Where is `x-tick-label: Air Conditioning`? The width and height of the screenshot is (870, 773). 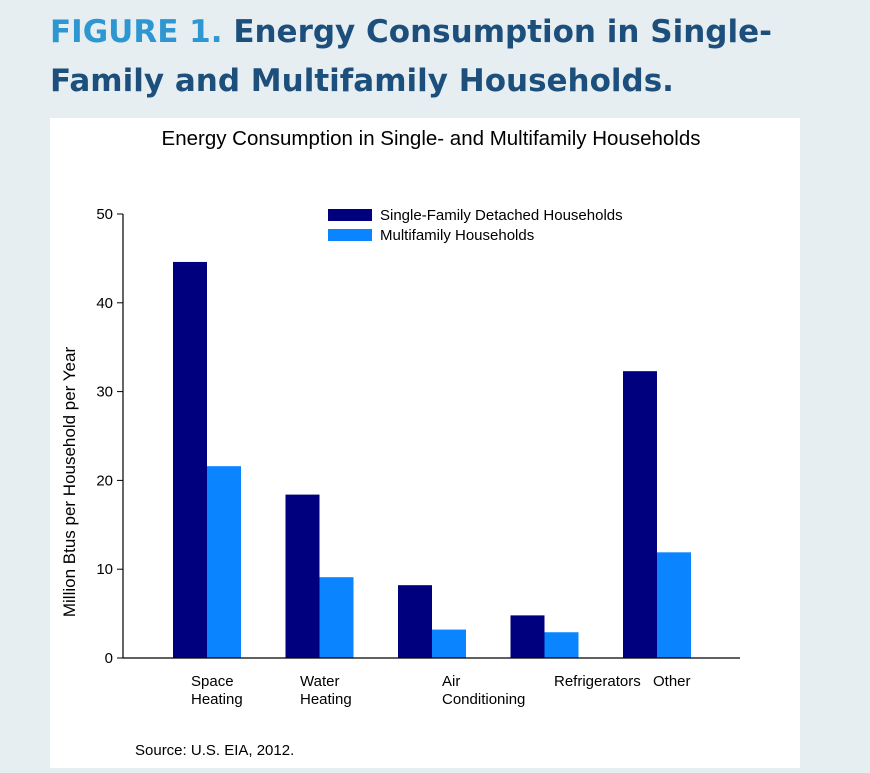 x-tick-label: Air Conditioning is located at coordinates (483, 690).